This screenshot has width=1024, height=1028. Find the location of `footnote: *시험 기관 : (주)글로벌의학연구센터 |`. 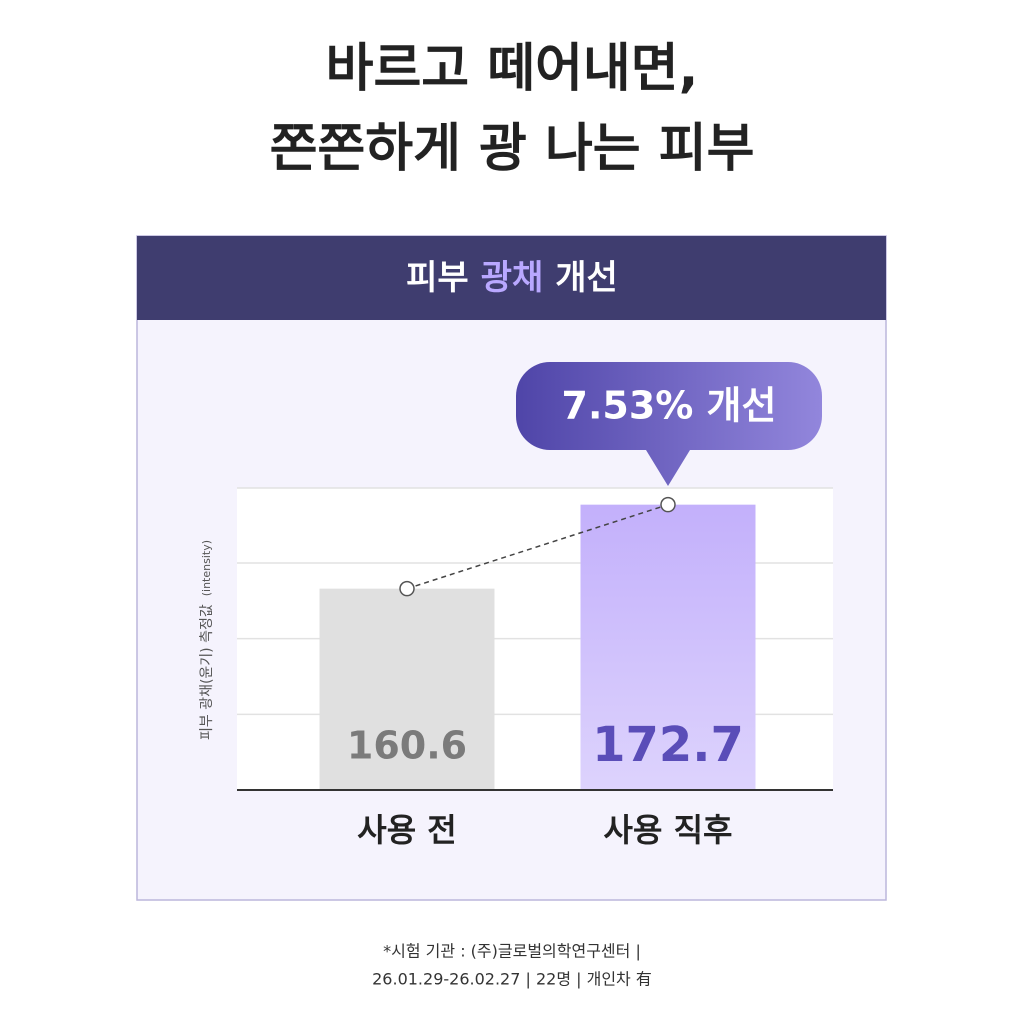

footnote: *시험 기관 : (주)글로벌의학연구센터 | is located at coordinates (512, 951).